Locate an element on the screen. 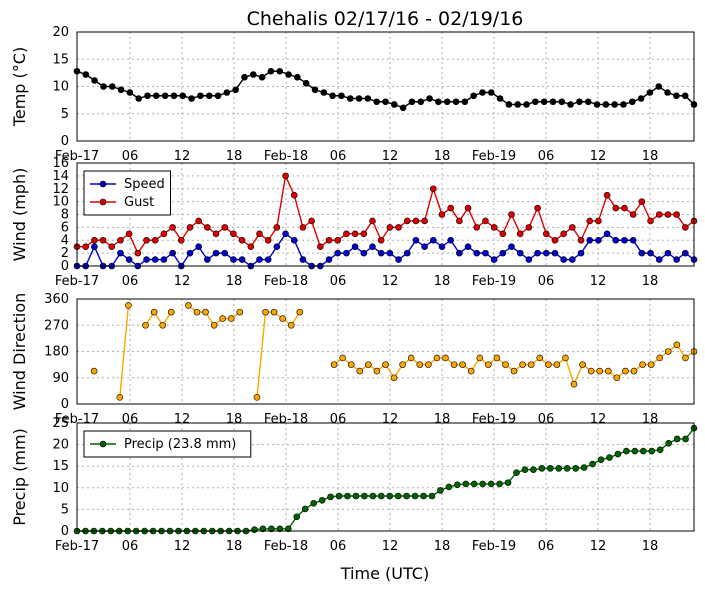 This screenshot has width=705, height=593. series-line is located at coordinates (386, 250).